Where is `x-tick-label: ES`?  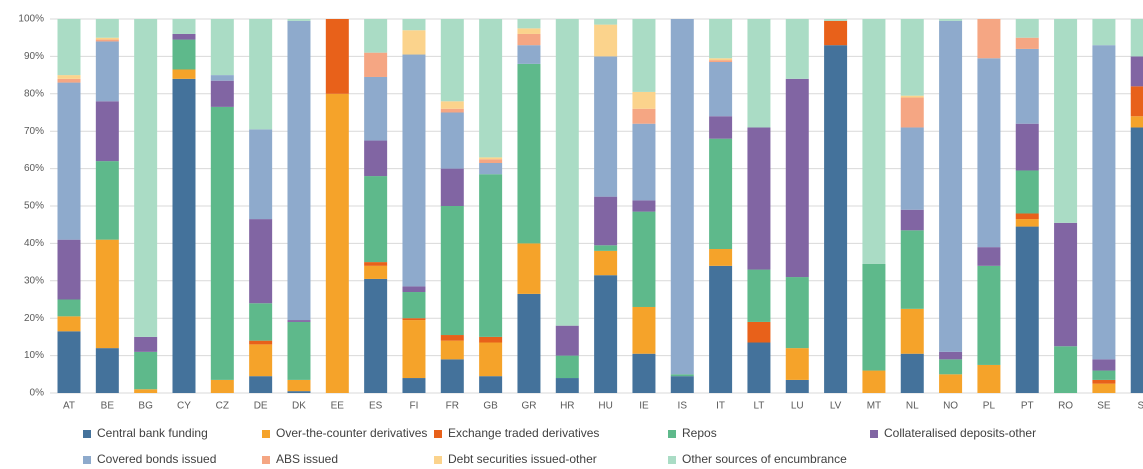 x-tick-label: ES is located at coordinates (376, 406).